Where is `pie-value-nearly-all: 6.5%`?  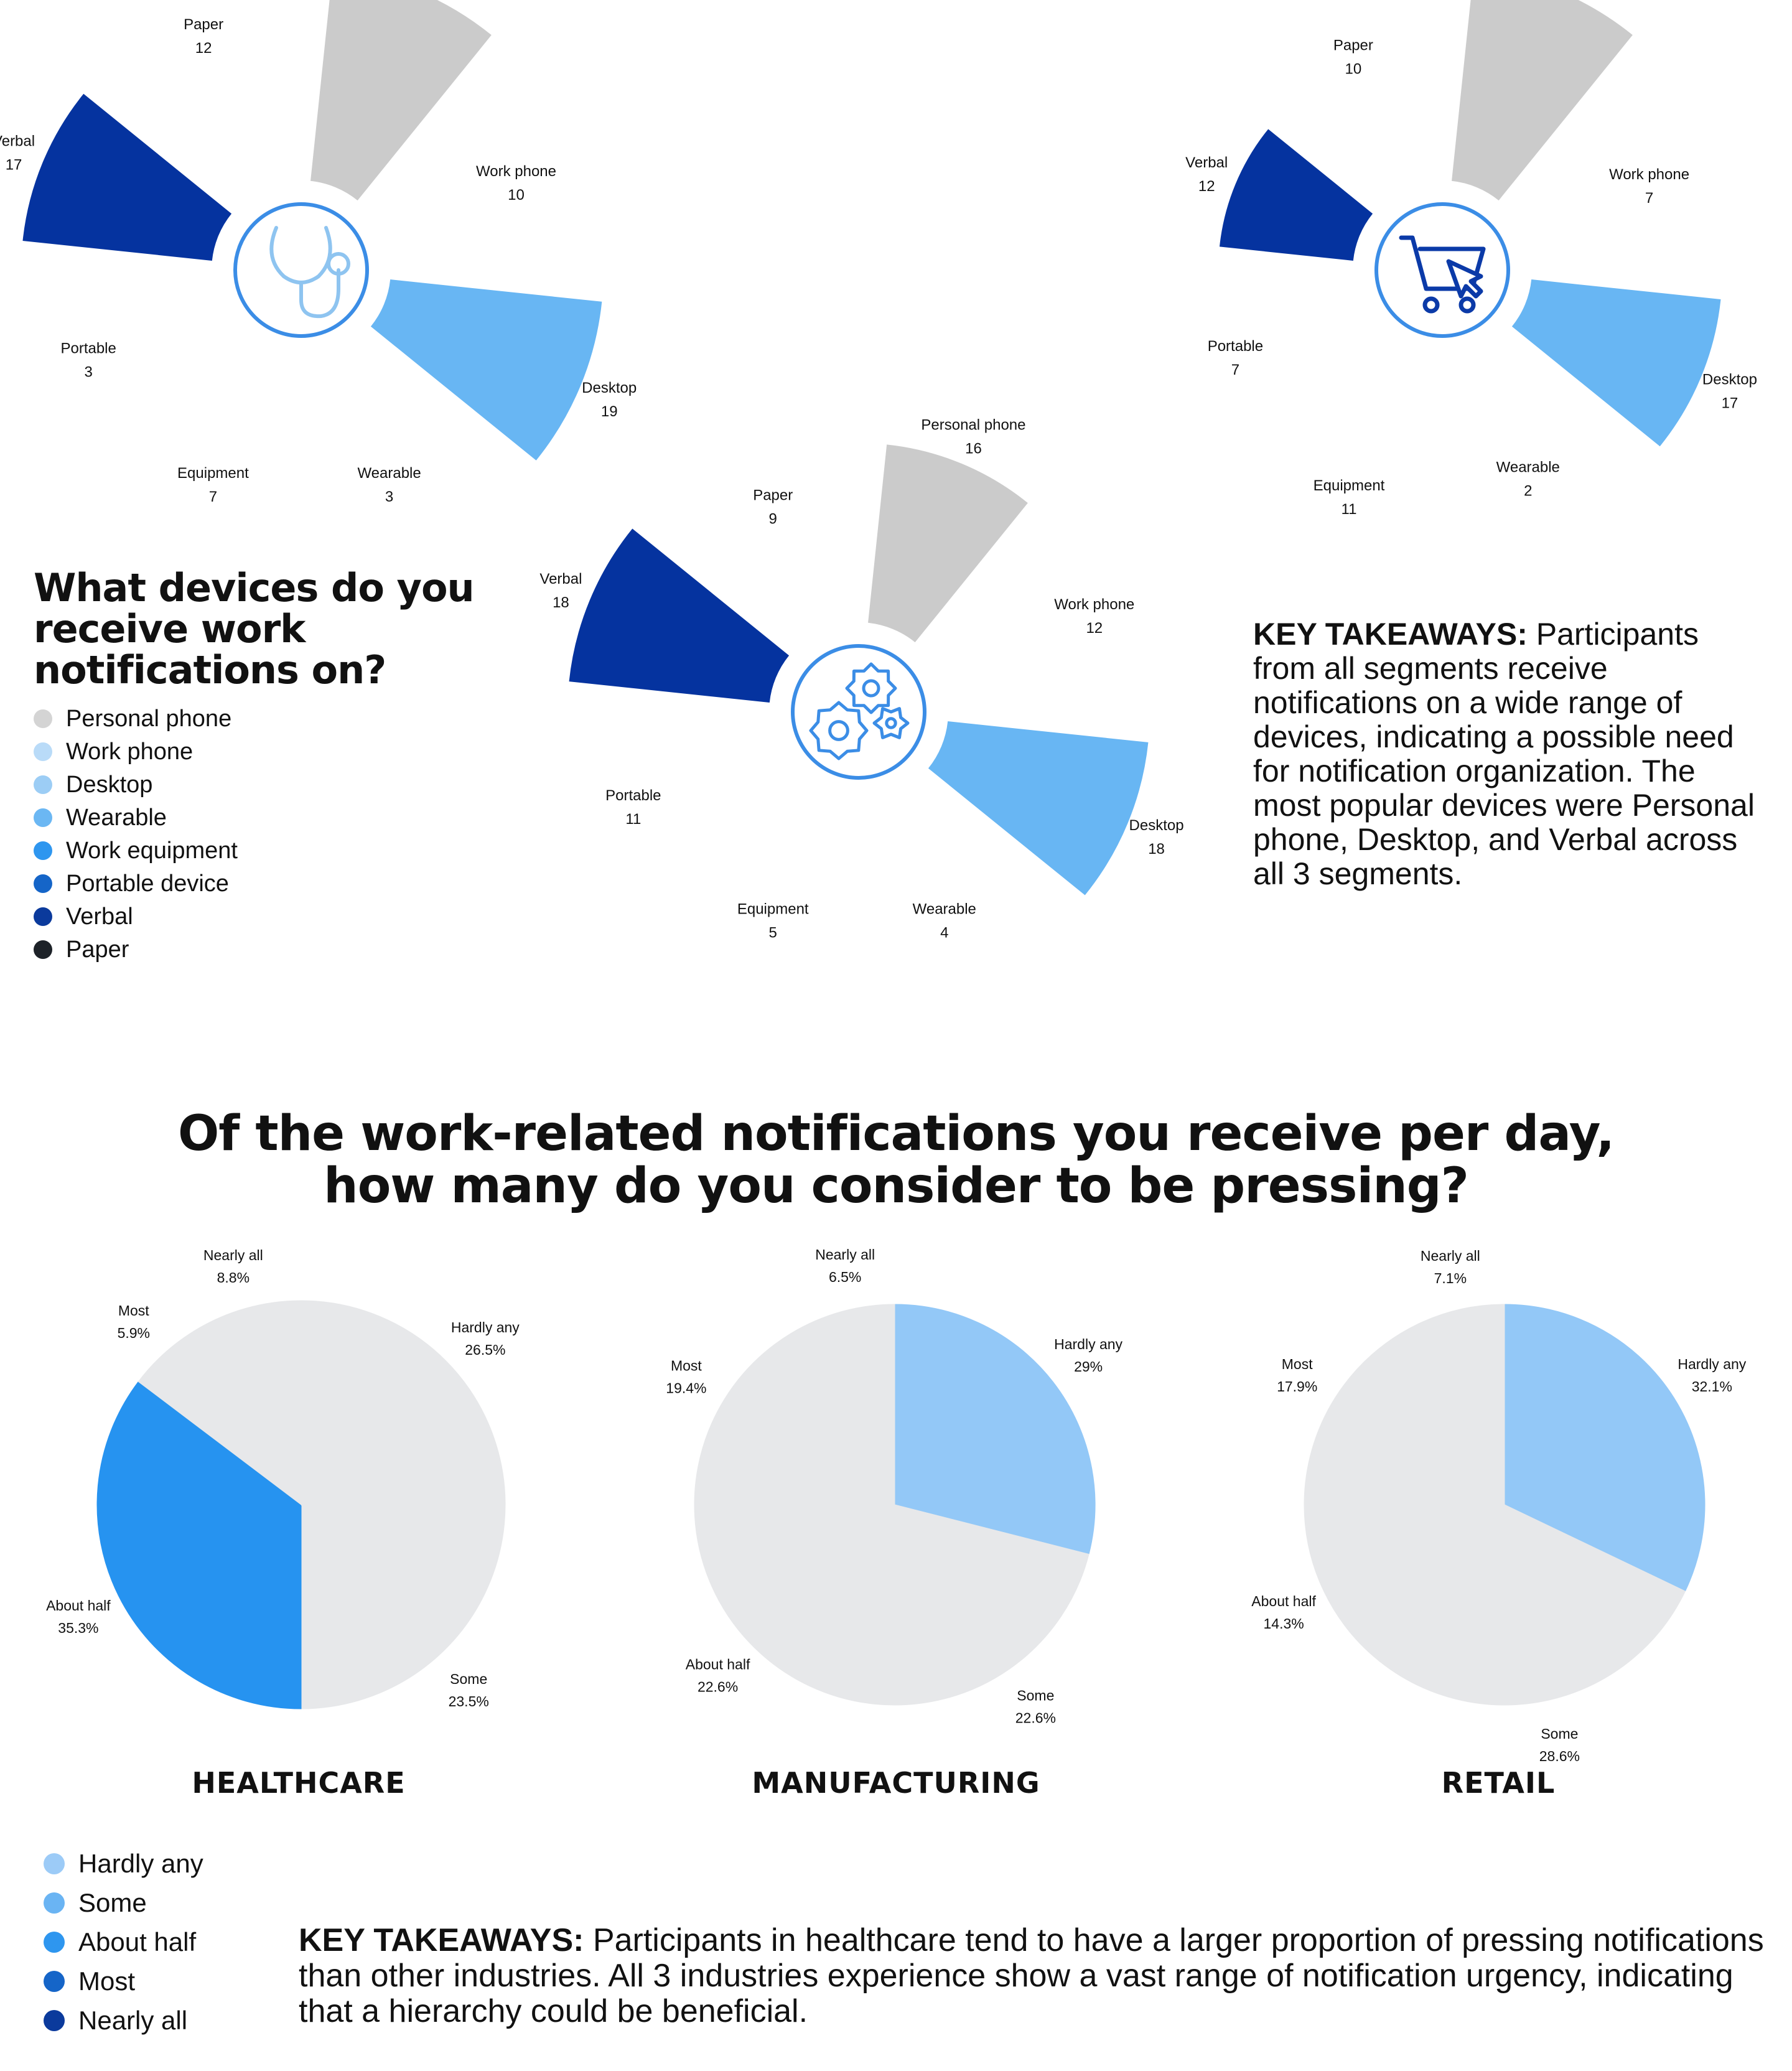 pie-value-nearly-all: 6.5% is located at coordinates (845, 1277).